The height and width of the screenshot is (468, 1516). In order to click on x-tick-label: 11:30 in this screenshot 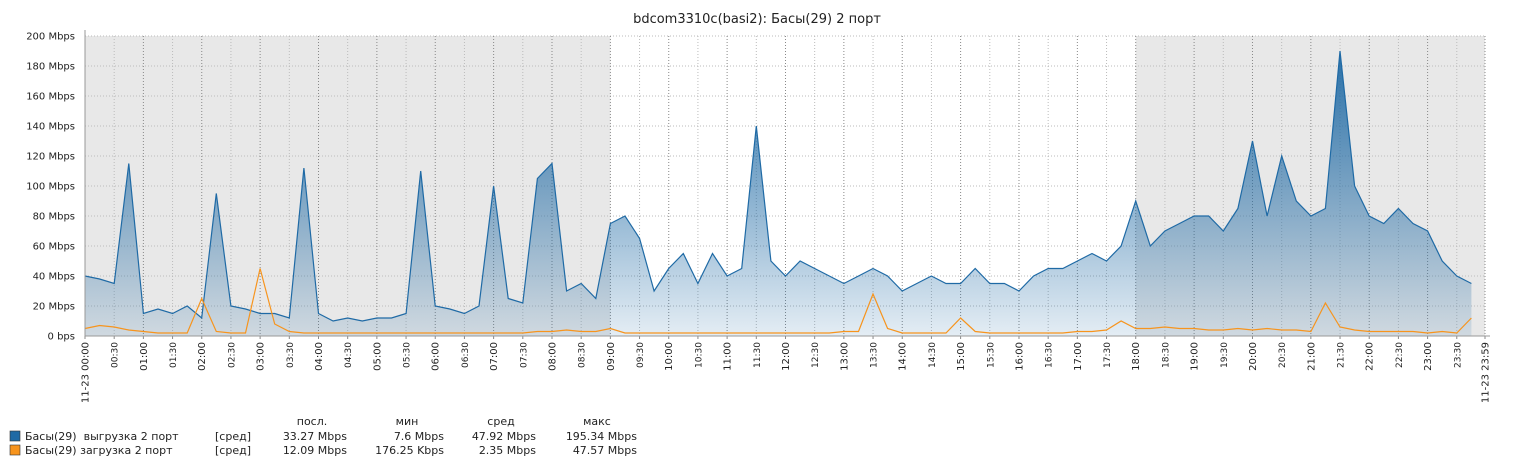, I will do `click(758, 355)`.